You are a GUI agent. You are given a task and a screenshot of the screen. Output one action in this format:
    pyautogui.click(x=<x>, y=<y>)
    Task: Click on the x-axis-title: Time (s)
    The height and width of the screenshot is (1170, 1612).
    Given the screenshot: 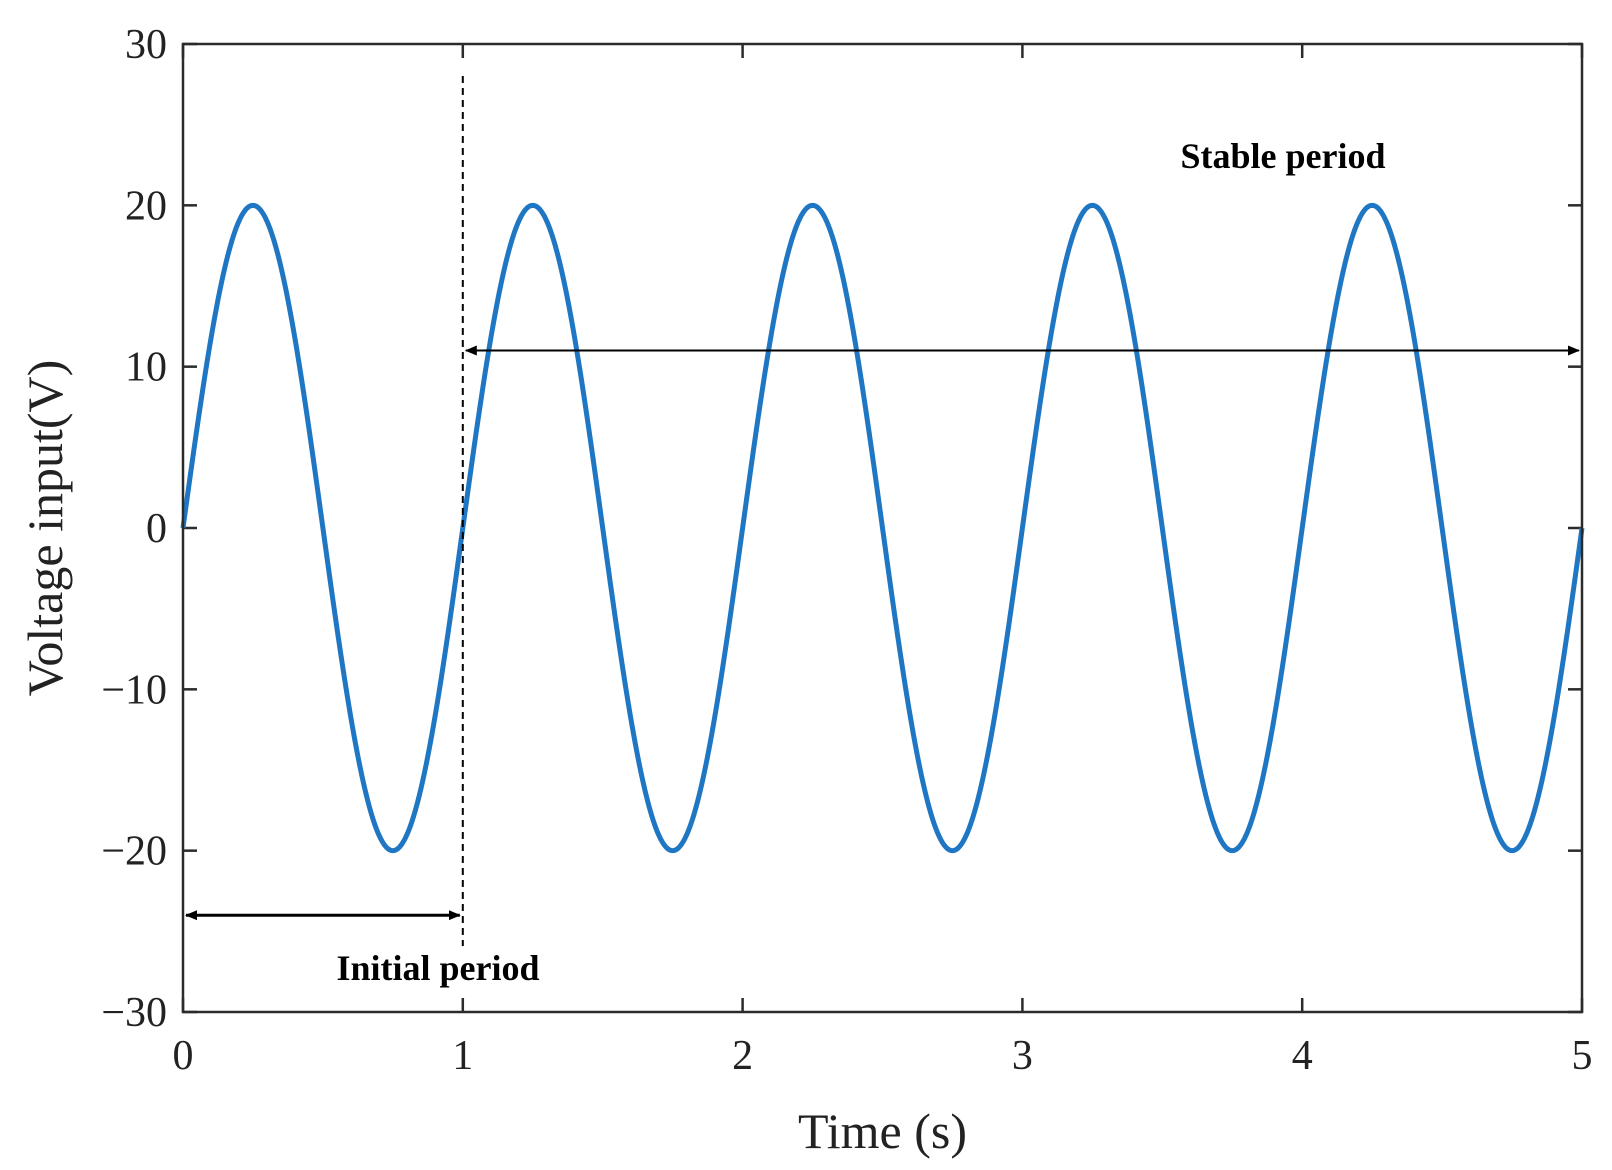 What is the action you would take?
    pyautogui.click(x=882, y=1131)
    